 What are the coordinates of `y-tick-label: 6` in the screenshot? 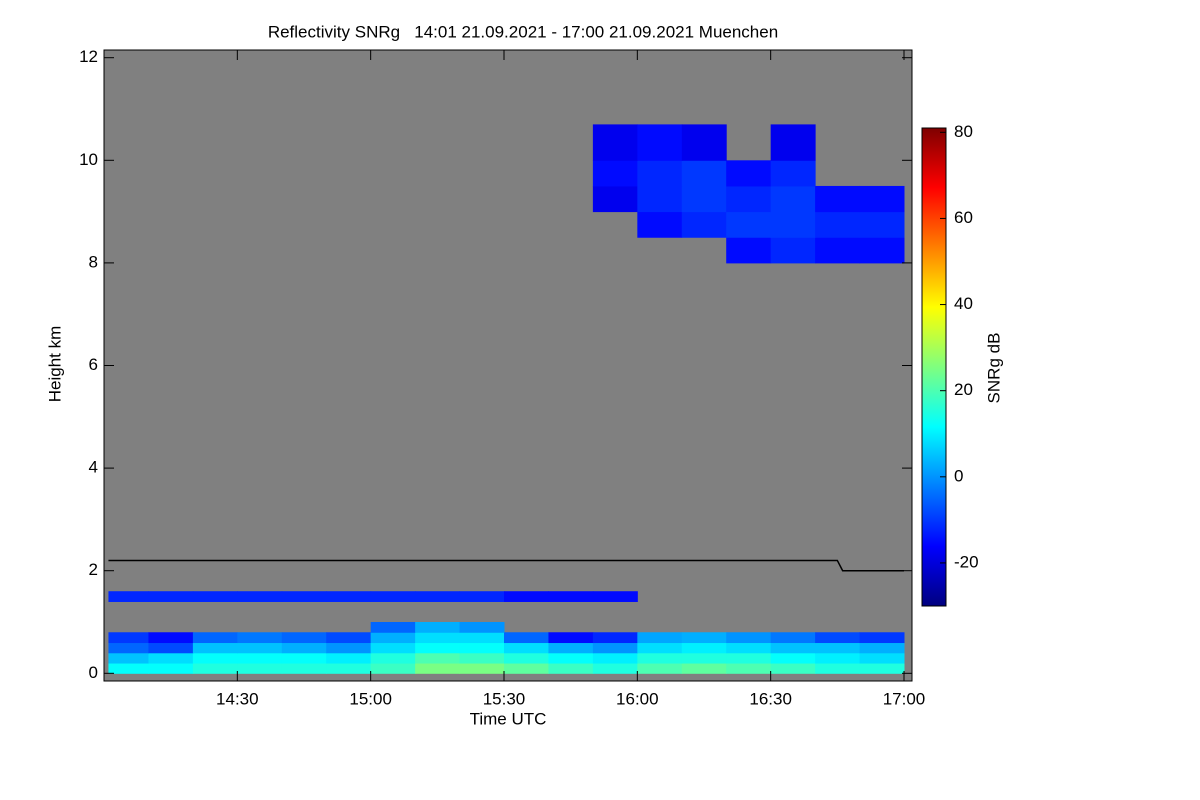 It's located at (93, 364).